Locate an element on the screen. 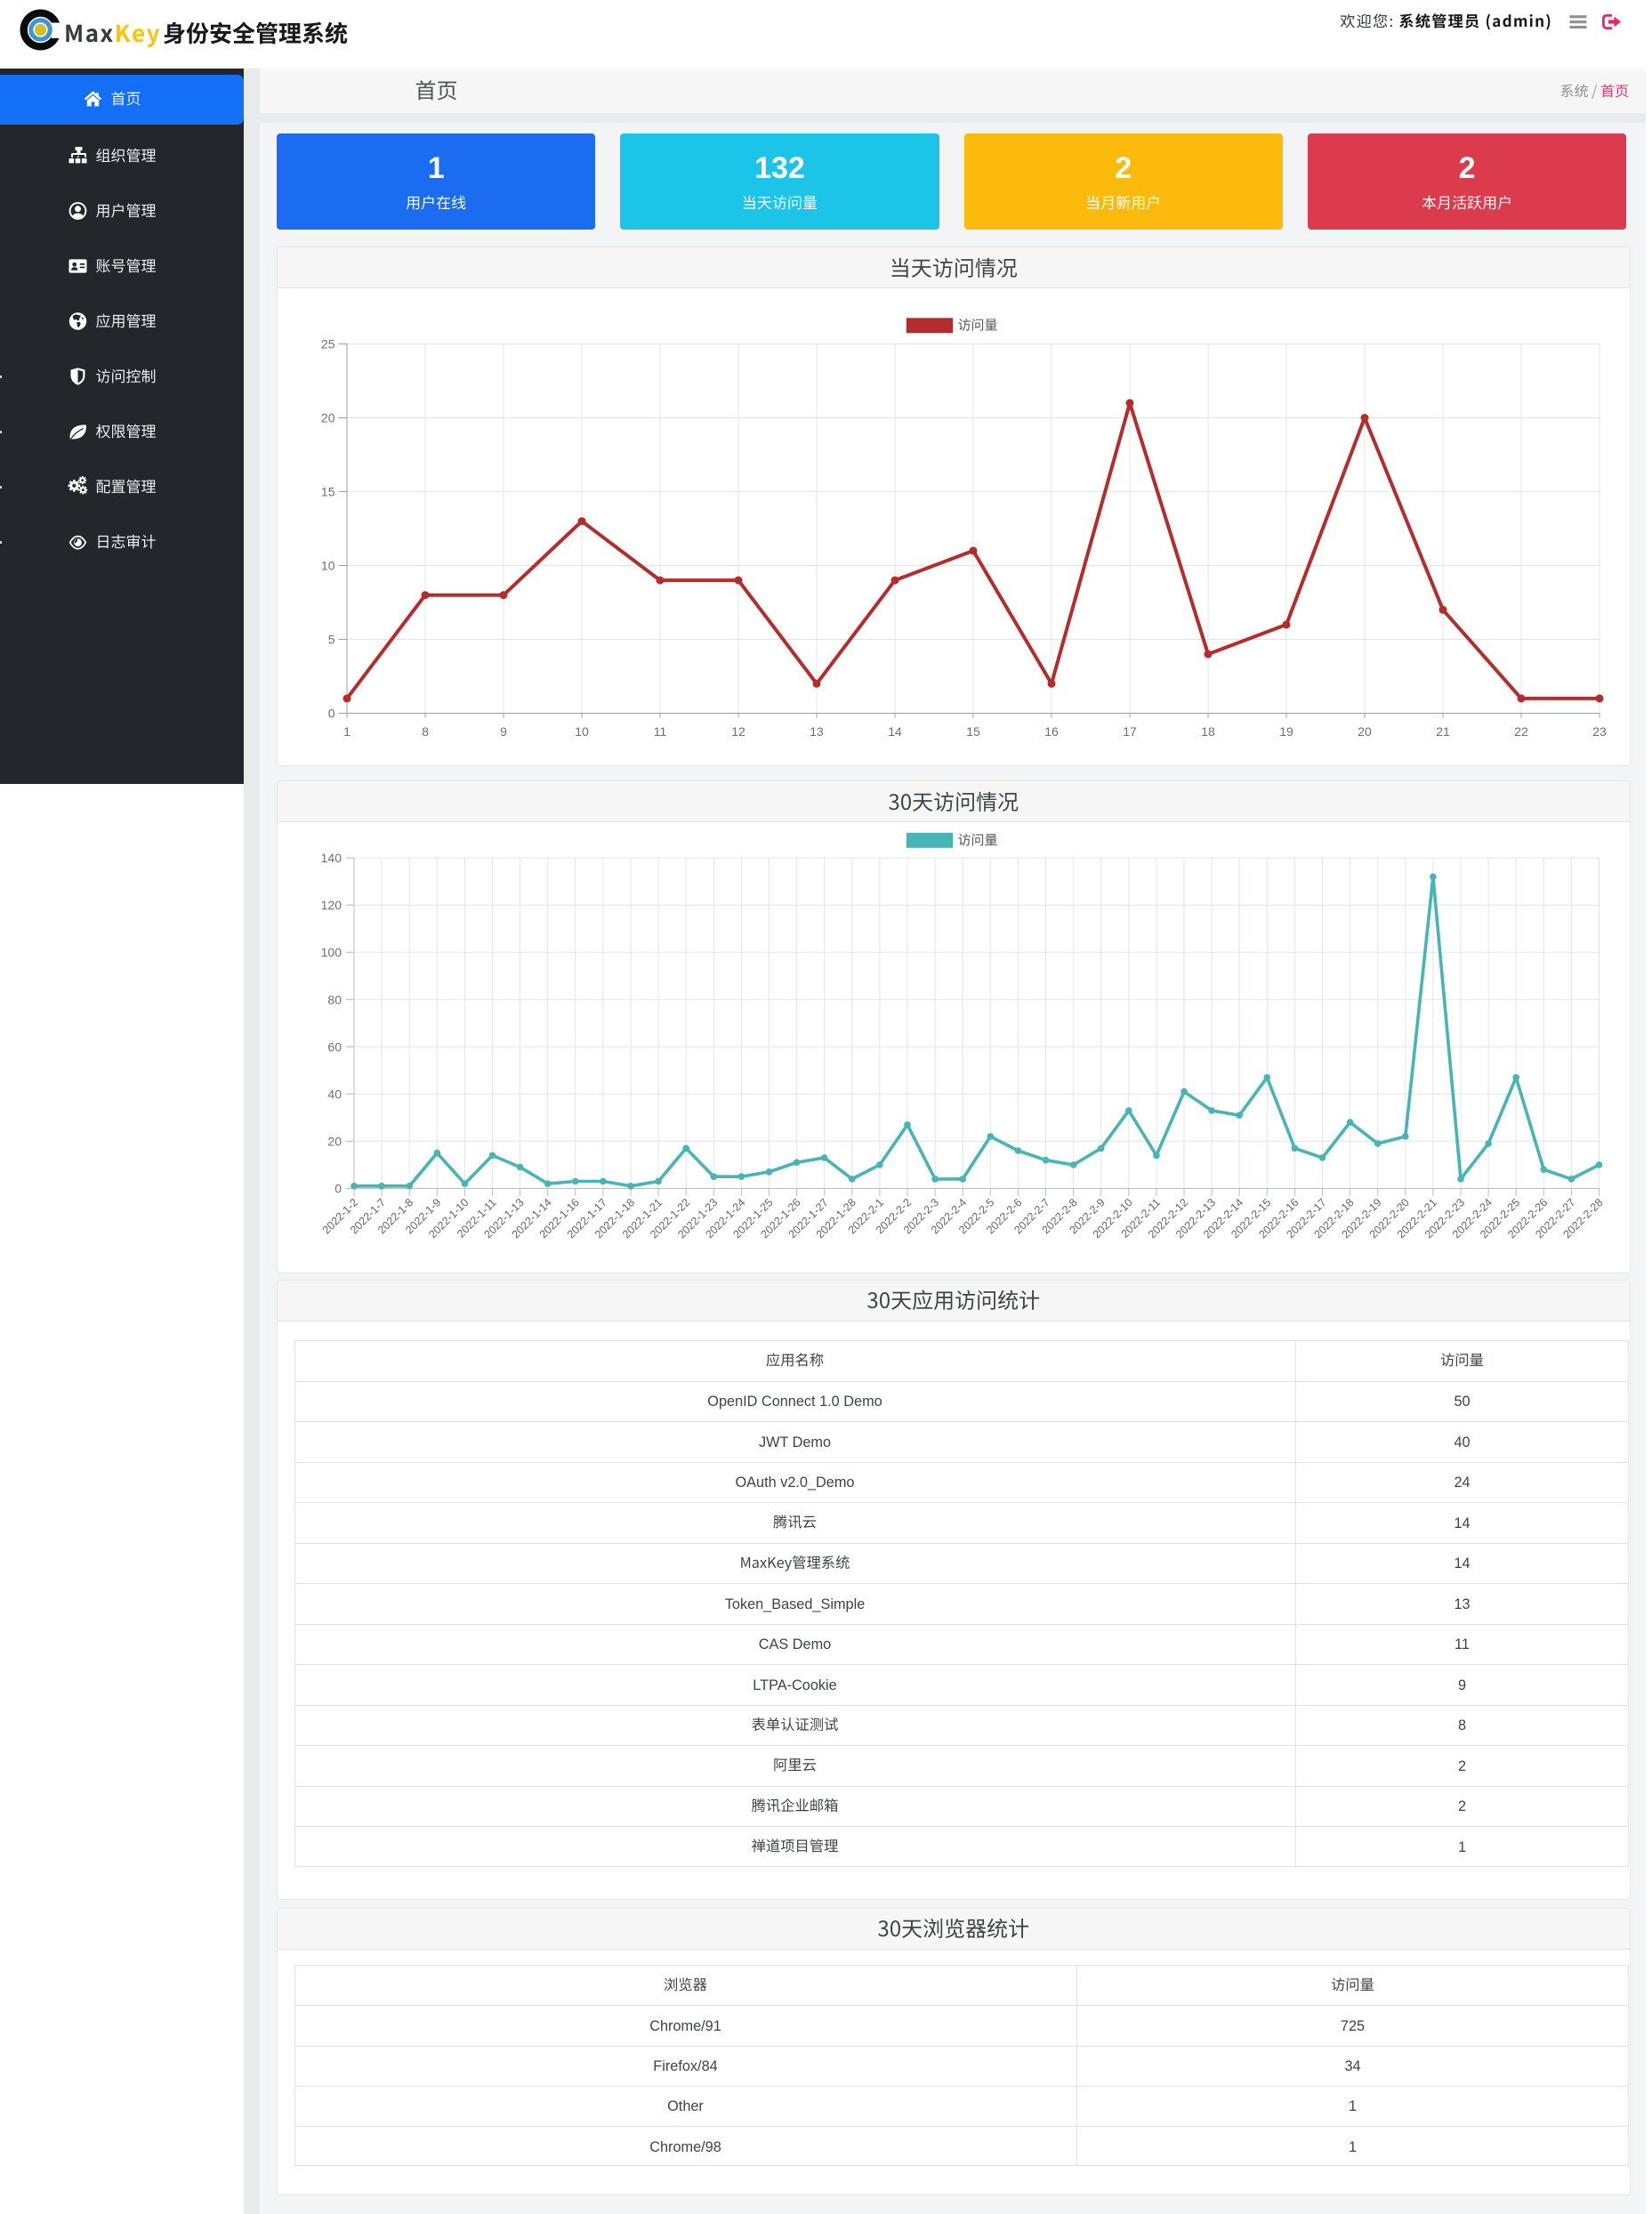  svg-text: 19 is located at coordinates (1286, 731).